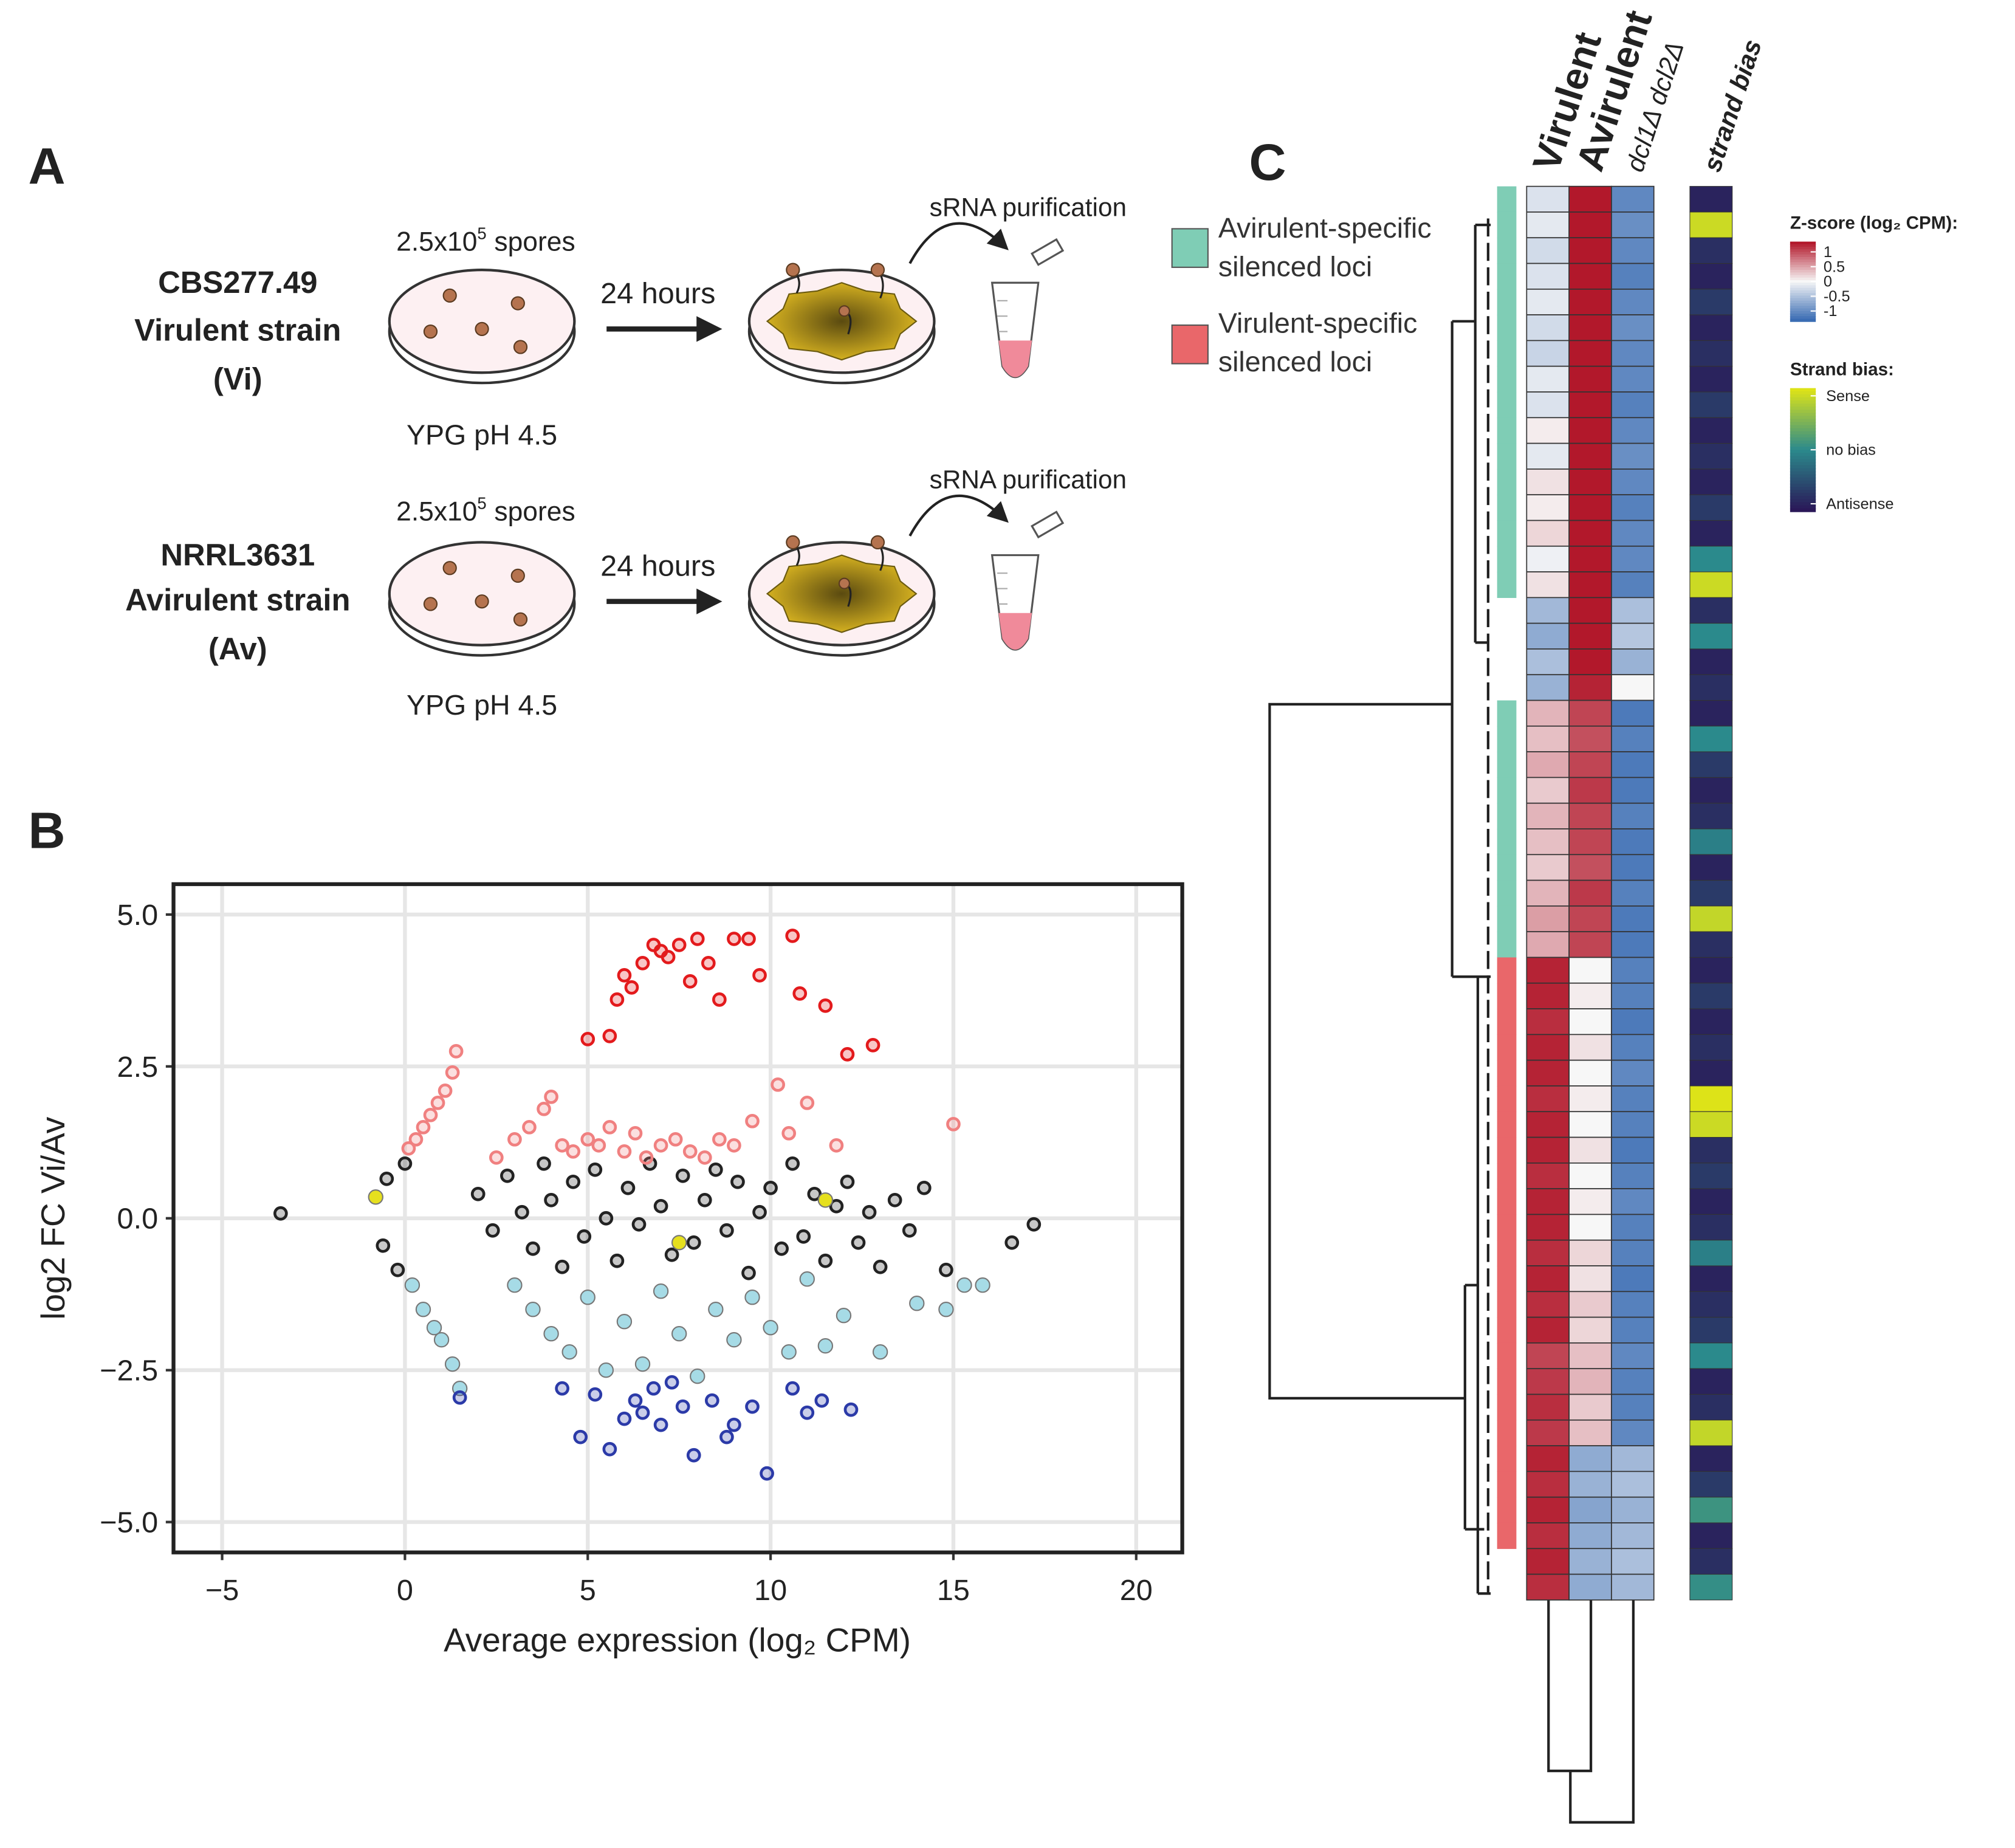 Image resolution: width=2015 pixels, height=1848 pixels. What do you see at coordinates (842, 596) in the screenshot?
I see `petri-dish` at bounding box center [842, 596].